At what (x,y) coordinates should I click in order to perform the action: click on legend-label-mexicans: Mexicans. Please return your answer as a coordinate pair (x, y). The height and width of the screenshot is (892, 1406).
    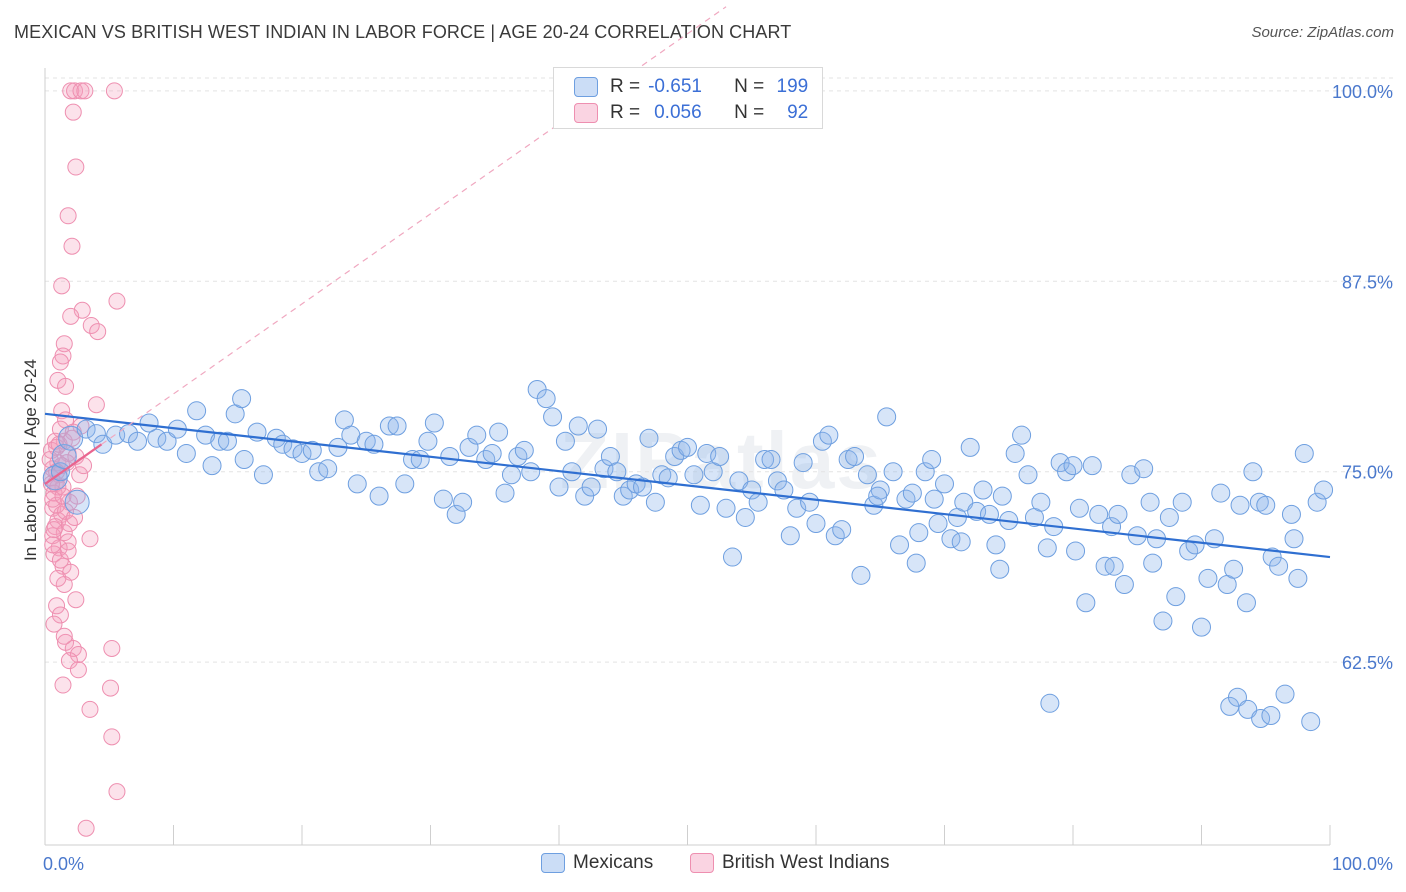
    Looking at the image, I should click on (613, 862).